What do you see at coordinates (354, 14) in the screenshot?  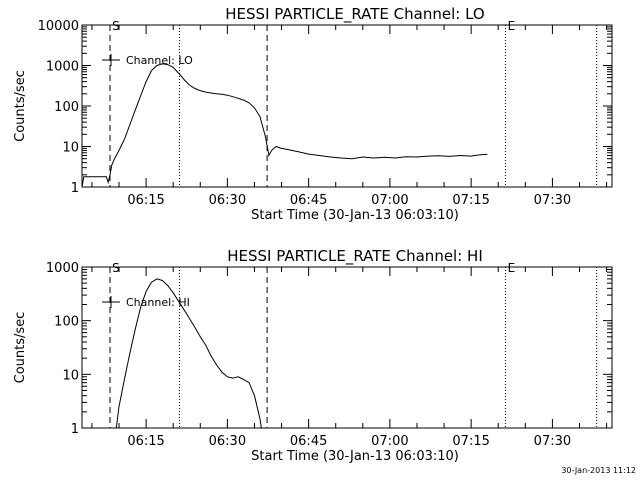 I see `chart-title: HESSI PARTICLE_RATE Channel: LO` at bounding box center [354, 14].